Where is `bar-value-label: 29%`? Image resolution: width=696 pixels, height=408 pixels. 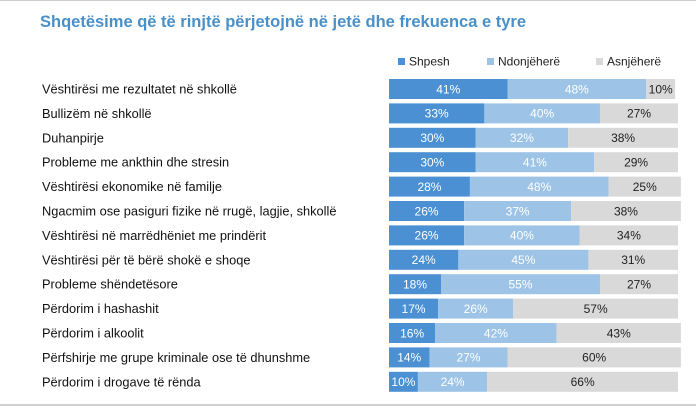
bar-value-label: 29% is located at coordinates (636, 163).